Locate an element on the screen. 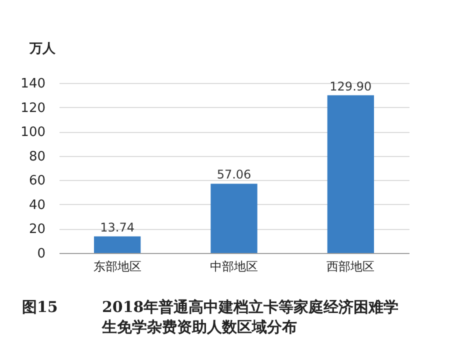  y-tick-label: 80 is located at coordinates (37, 156).